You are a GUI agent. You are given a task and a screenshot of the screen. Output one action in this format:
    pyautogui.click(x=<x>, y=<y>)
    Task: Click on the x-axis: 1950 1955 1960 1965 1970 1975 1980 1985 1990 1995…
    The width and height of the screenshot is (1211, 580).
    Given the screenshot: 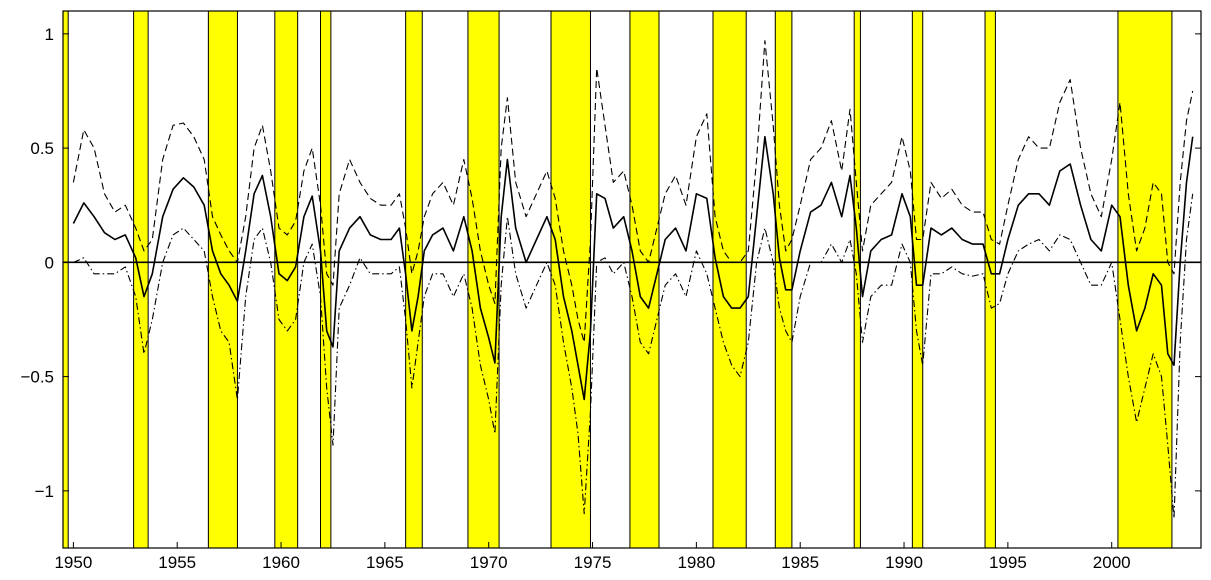 What is the action you would take?
    pyautogui.click(x=592, y=557)
    